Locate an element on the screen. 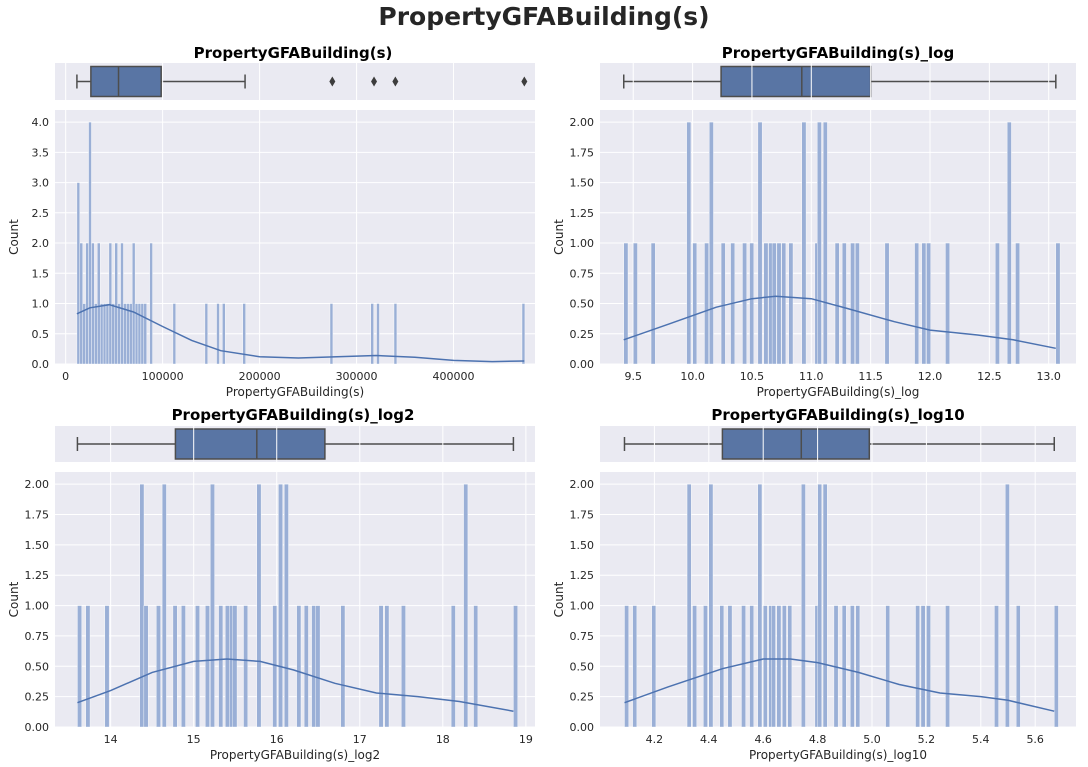  x-tick-label: 11.5 is located at coordinates (870, 376).